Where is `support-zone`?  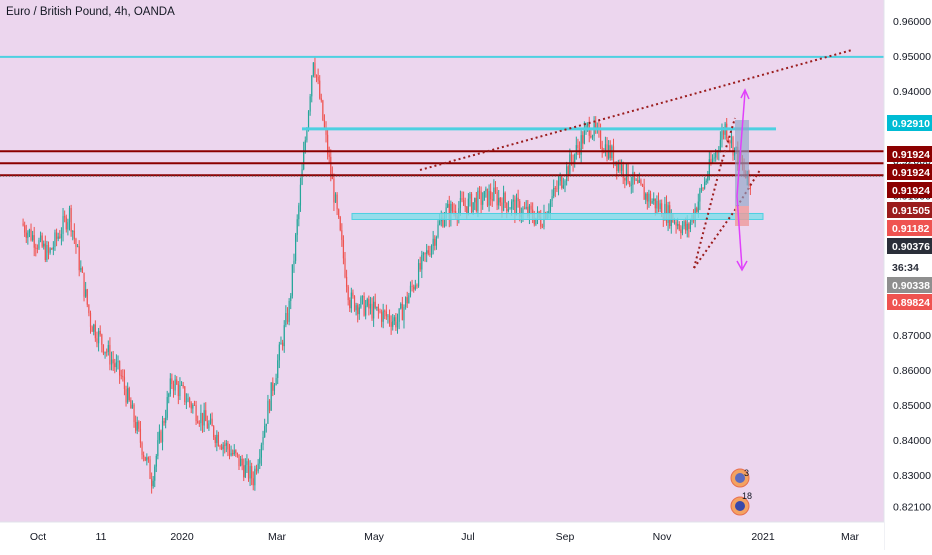
support-zone is located at coordinates (557, 216).